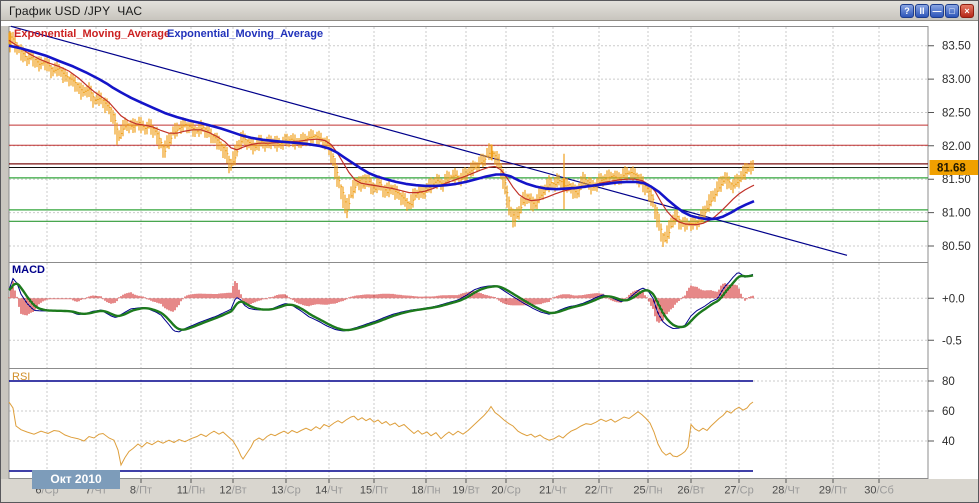  I want to click on current-price-text: 81.68, so click(951, 169).